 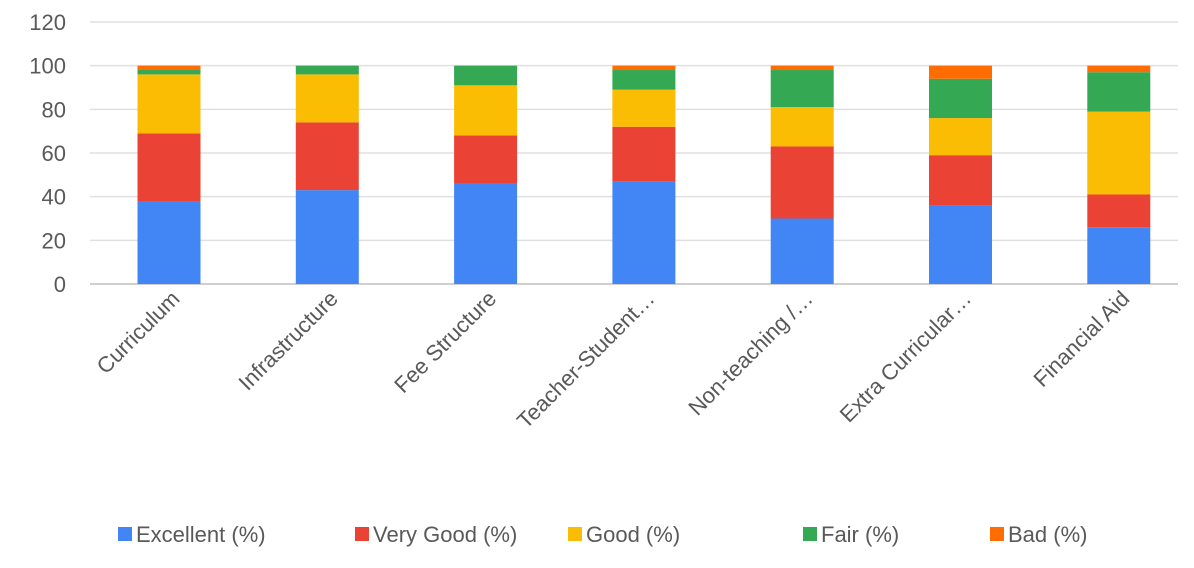 What do you see at coordinates (60, 284) in the screenshot?
I see `y-tick-label: 0` at bounding box center [60, 284].